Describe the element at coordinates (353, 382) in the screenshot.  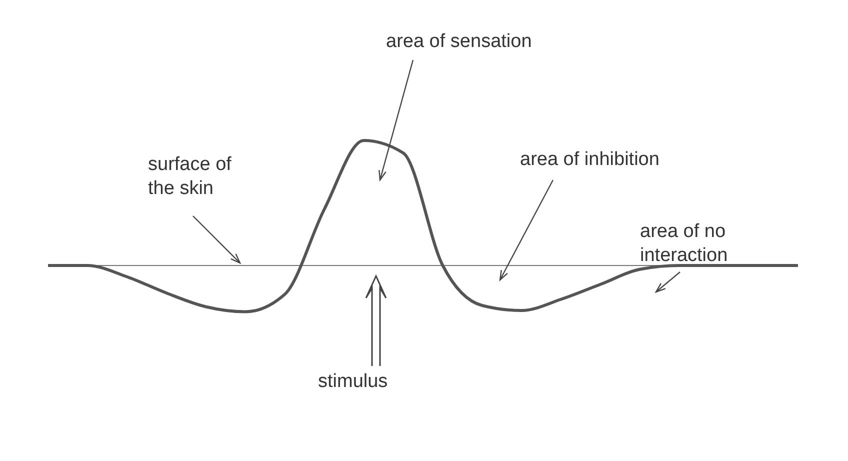
I see `text: stimulus` at that location.